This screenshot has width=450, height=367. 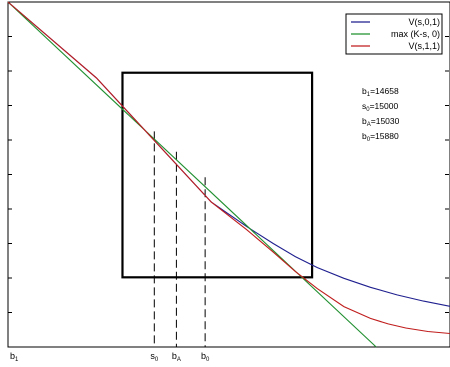 What do you see at coordinates (380, 92) in the screenshot?
I see `value-annotation: b1=14658` at bounding box center [380, 92].